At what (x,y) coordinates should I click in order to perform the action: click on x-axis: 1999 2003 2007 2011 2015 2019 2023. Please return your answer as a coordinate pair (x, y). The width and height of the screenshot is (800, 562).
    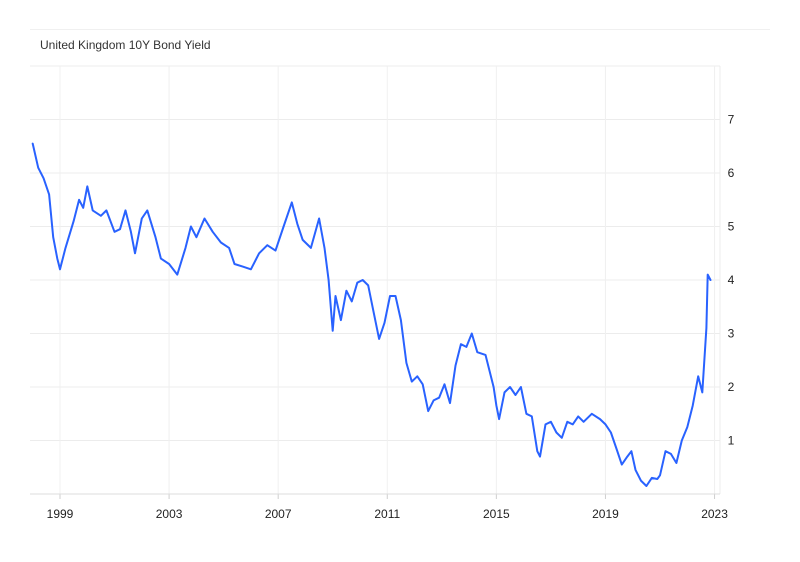
    Looking at the image, I should click on (379, 507).